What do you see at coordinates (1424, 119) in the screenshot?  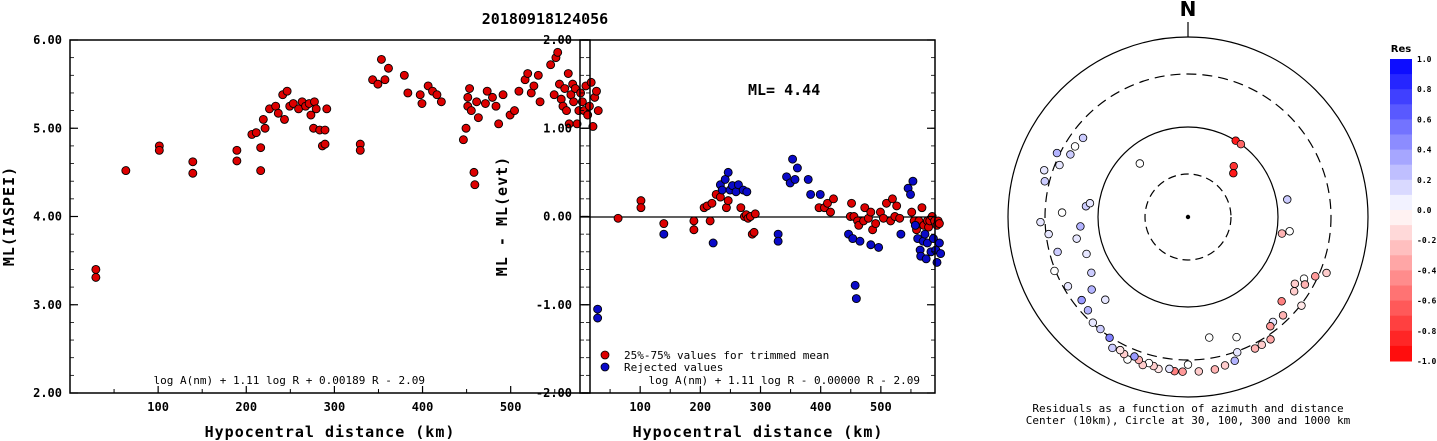 I see `colorbar-tick-label: 0.6` at bounding box center [1424, 119].